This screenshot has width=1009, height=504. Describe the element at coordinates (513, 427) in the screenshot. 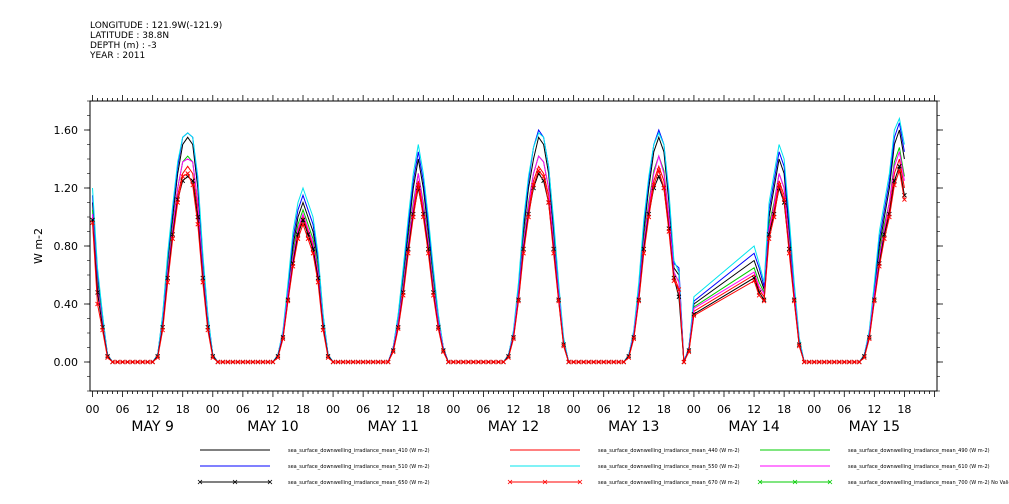

I see `x-day-label: MAY 12` at that location.